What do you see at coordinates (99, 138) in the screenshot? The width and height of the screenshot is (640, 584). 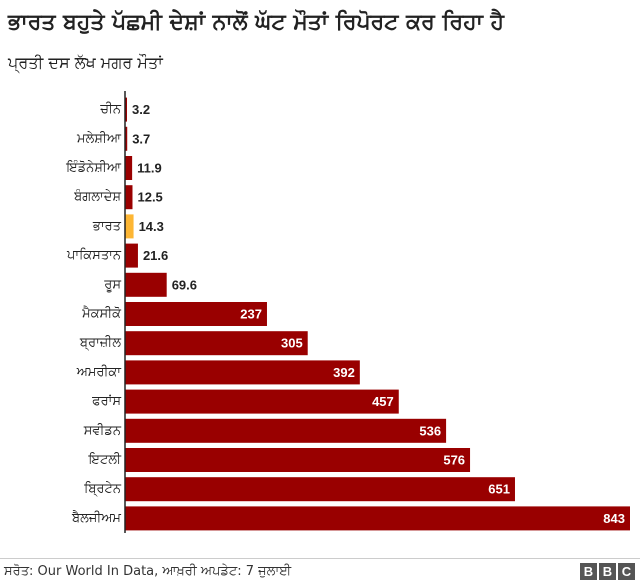 I see `category-label: ਮਲੇਸ਼ੀਆ` at bounding box center [99, 138].